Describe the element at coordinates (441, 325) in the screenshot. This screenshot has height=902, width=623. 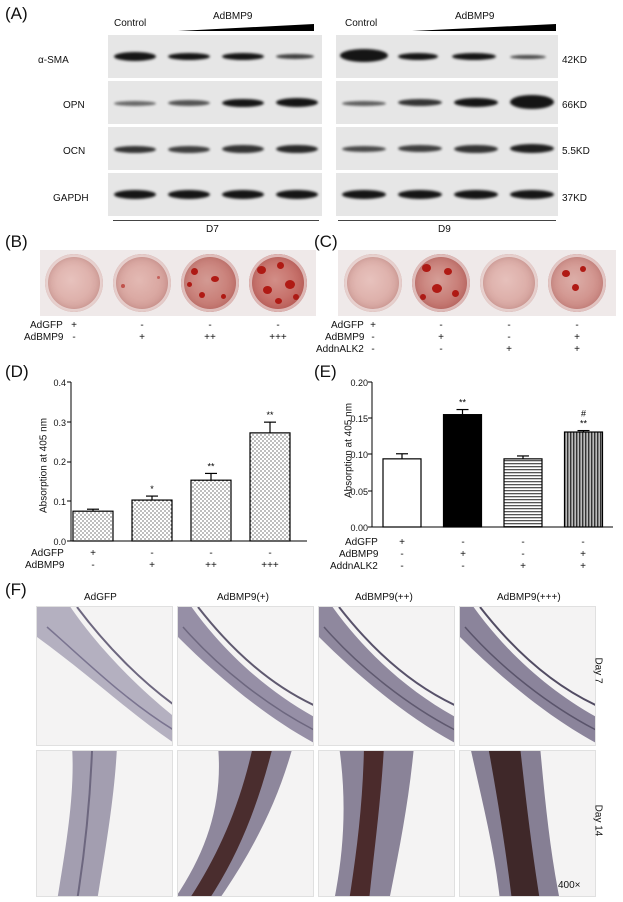
I see `stain-c-adgfp-2: -` at that location.